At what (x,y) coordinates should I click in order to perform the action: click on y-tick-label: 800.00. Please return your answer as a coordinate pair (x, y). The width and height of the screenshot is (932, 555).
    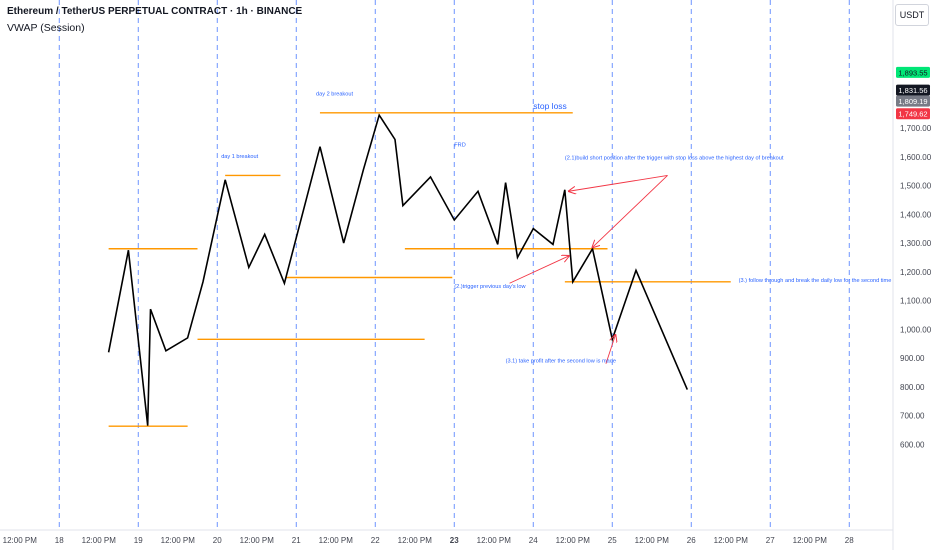
    Looking at the image, I should click on (912, 387).